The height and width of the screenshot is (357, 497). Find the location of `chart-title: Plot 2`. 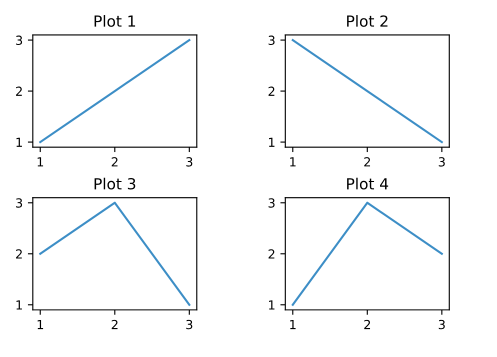

chart-title: Plot 2 is located at coordinates (367, 21).